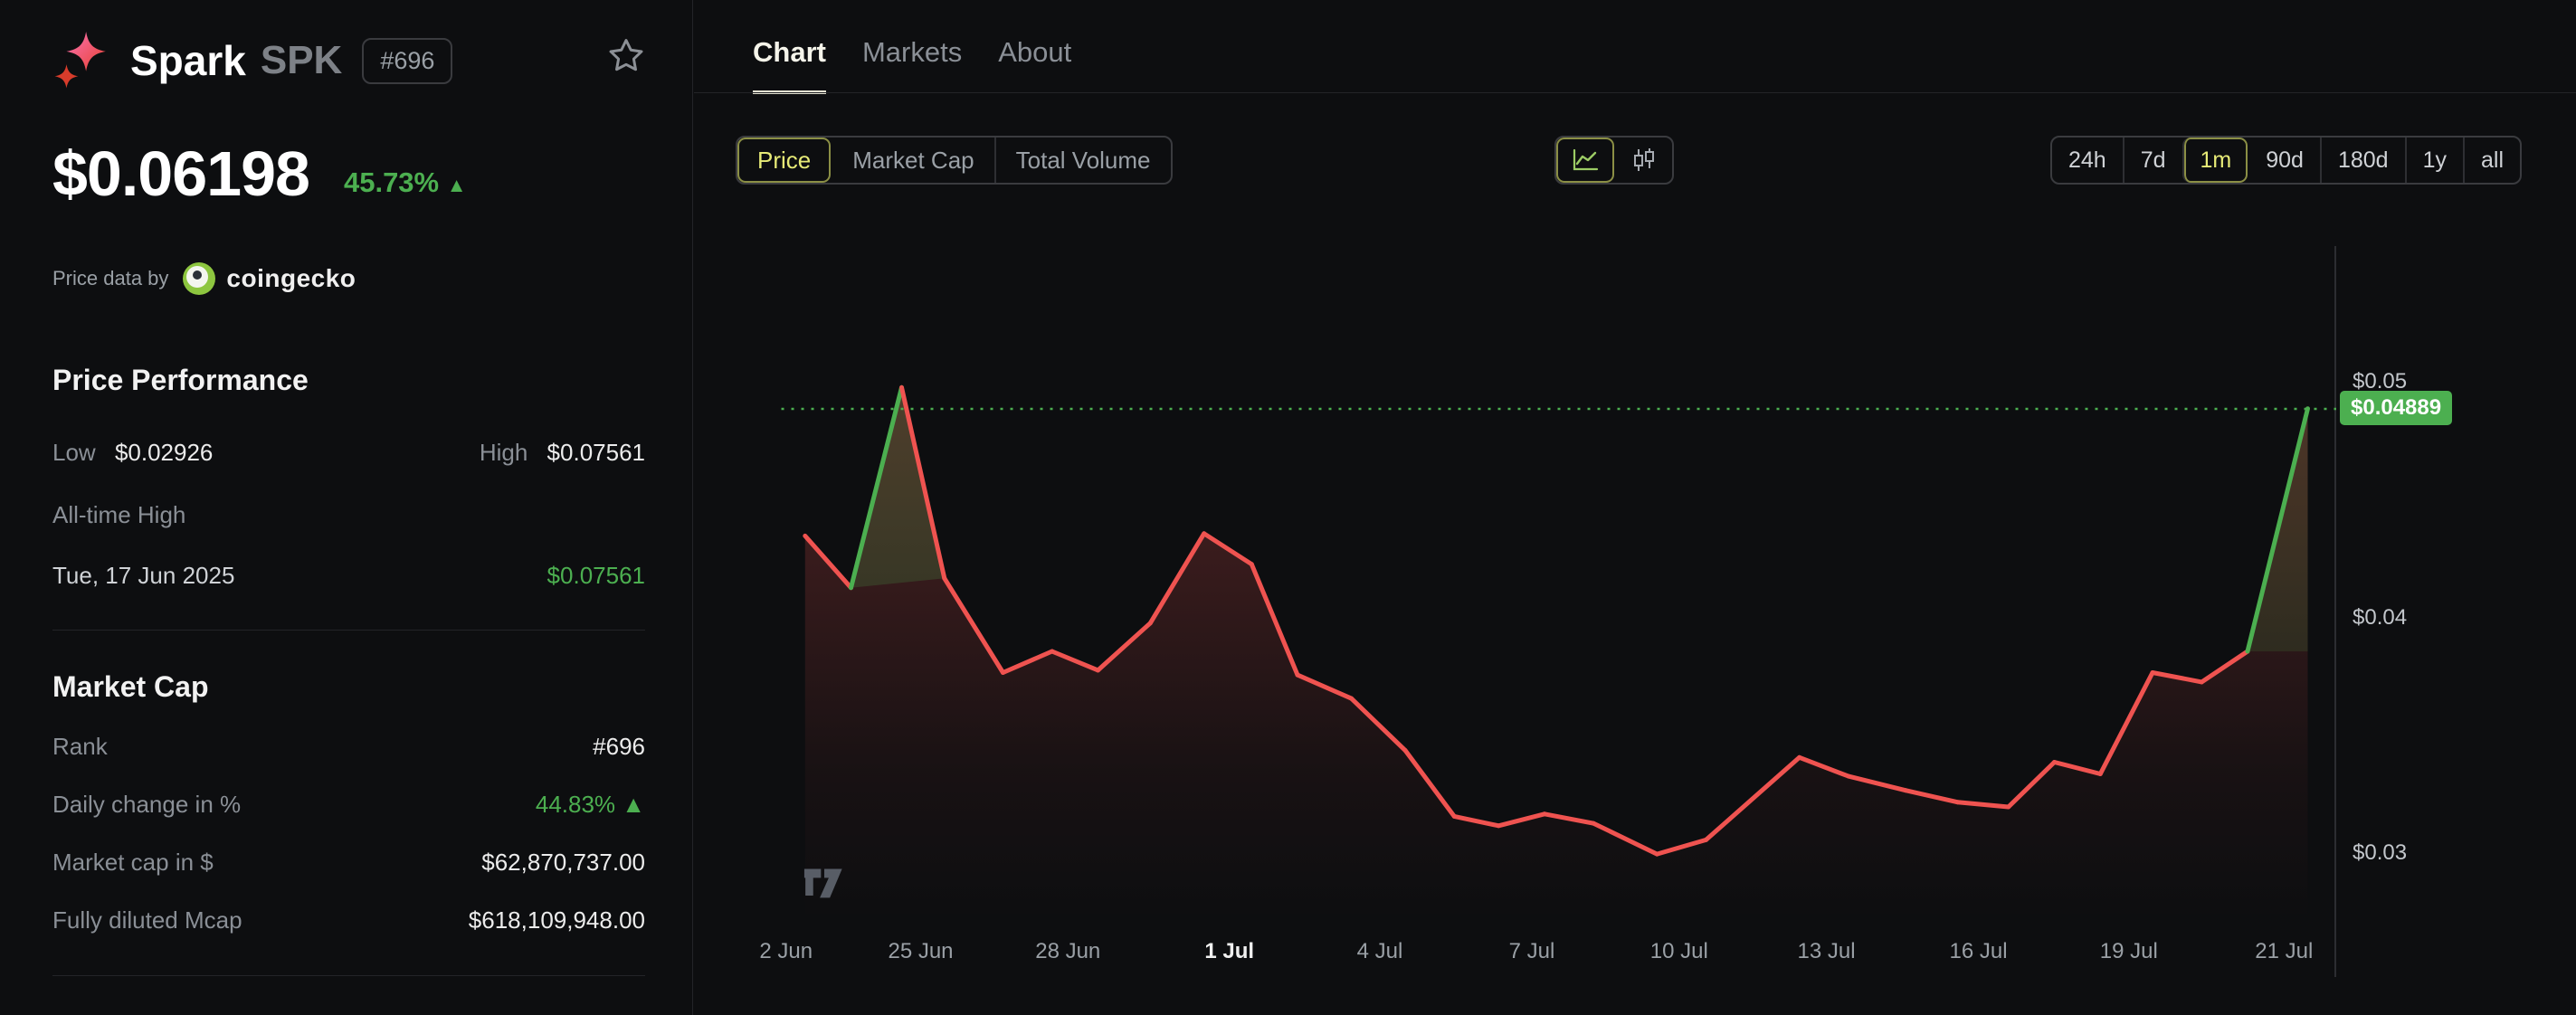 This screenshot has width=2576, height=1015. I want to click on metric-marketcap-button: Market Cap, so click(913, 160).